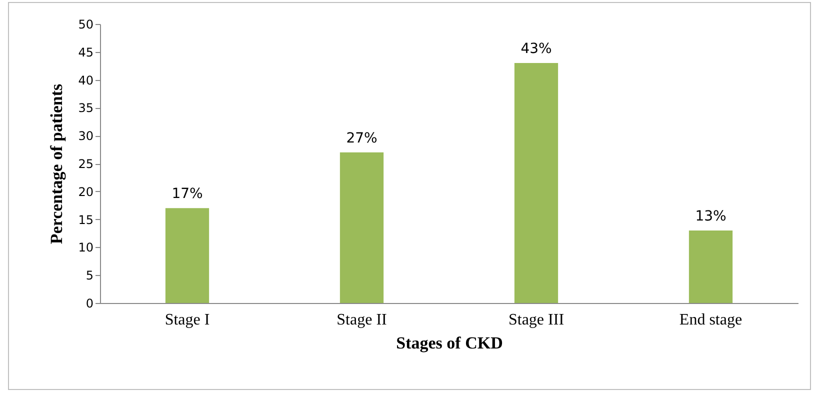 The image size is (819, 400). Describe the element at coordinates (362, 138) in the screenshot. I see `data-label: 27%` at that location.